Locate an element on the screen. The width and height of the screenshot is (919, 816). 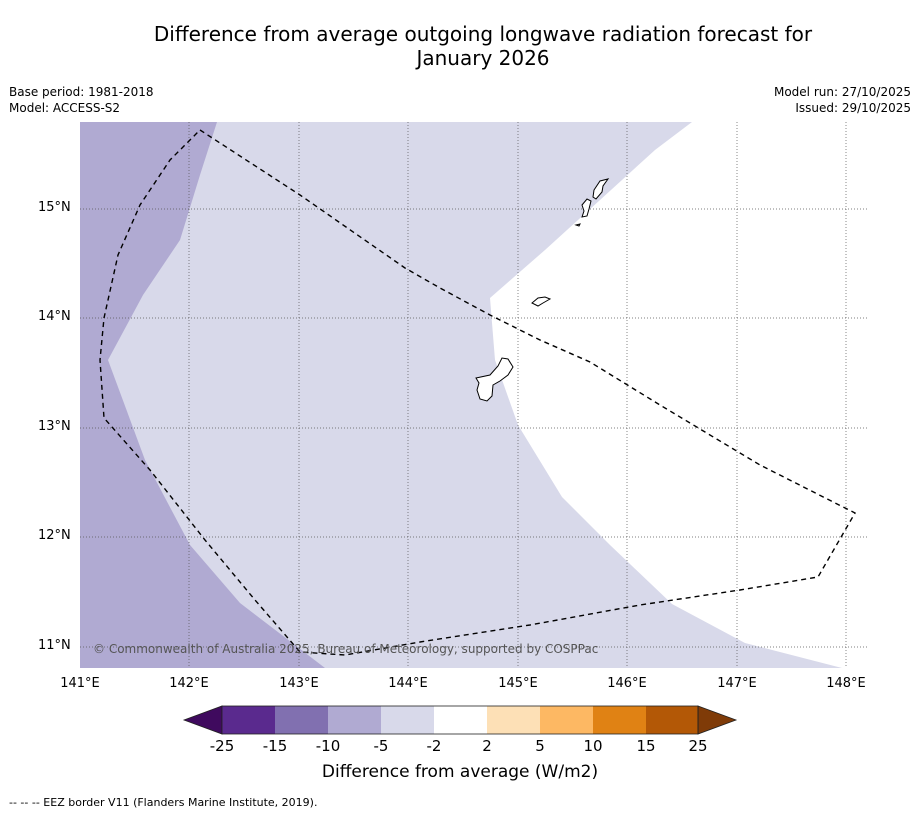
lon-label-144: 144°E is located at coordinates (408, 683).